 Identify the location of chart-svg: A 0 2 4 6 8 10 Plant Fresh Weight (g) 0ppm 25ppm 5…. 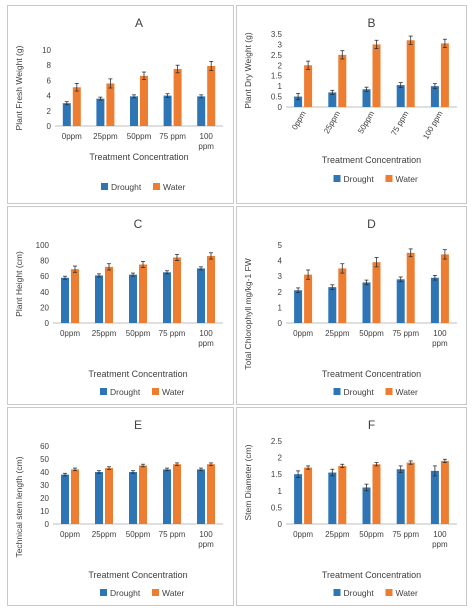
(118, 104).